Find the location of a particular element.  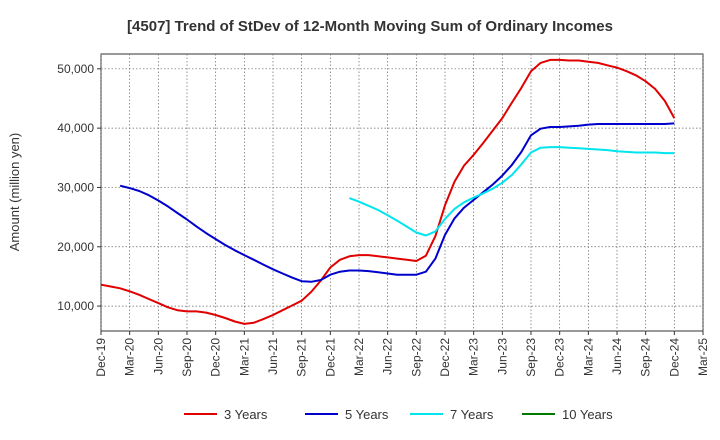

x-tick-label: Dec-24 is located at coordinates (674, 357).